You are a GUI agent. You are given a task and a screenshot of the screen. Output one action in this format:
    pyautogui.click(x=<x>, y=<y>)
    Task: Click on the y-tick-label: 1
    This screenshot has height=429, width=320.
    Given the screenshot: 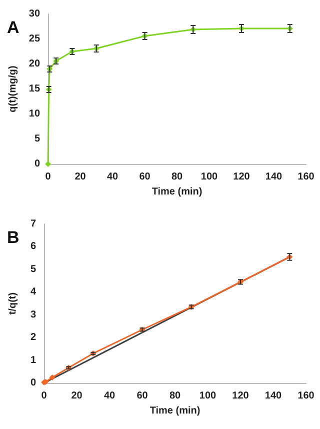 What is the action you would take?
    pyautogui.click(x=33, y=360)
    